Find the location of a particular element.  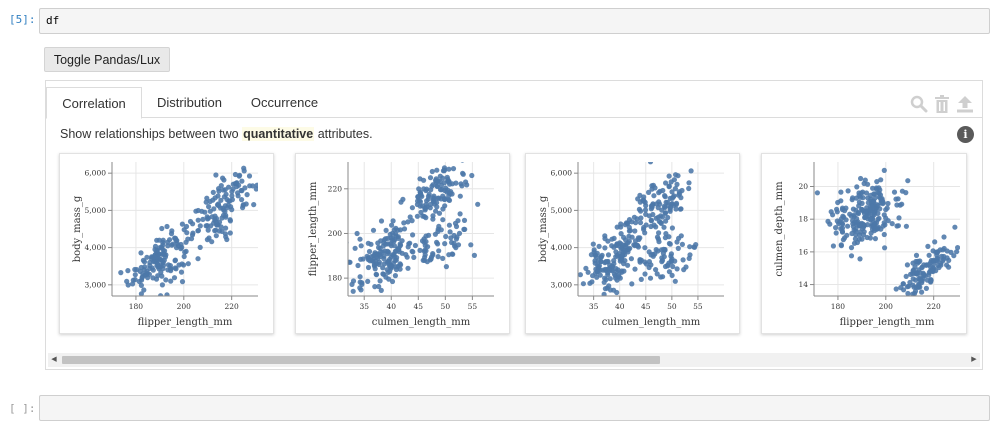

empty-code-cell-input is located at coordinates (514, 408).